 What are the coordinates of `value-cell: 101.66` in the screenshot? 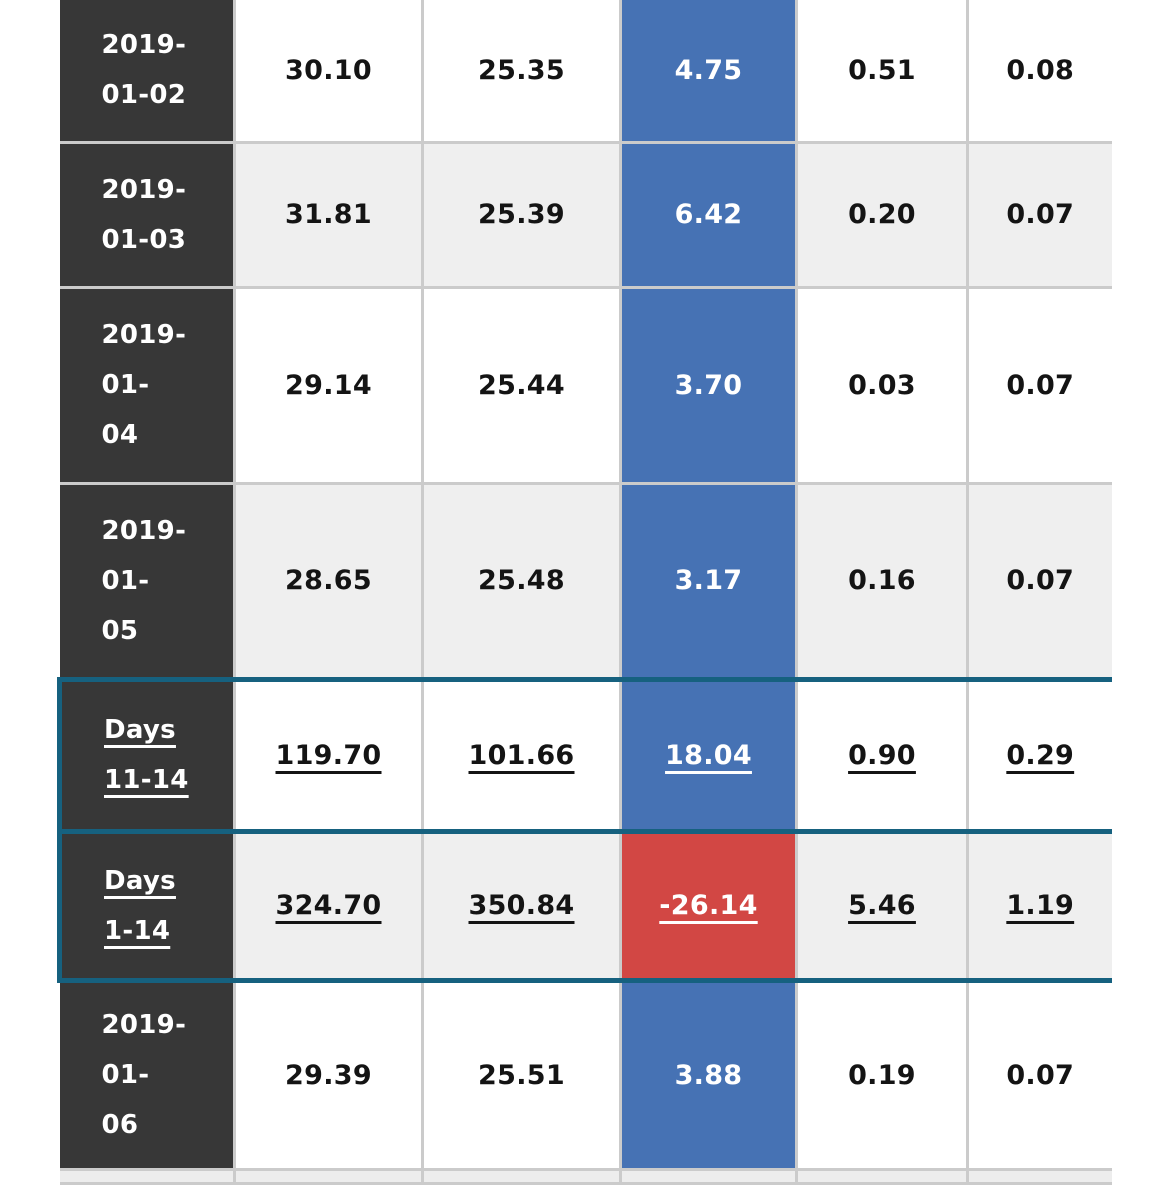 It's located at (521, 755).